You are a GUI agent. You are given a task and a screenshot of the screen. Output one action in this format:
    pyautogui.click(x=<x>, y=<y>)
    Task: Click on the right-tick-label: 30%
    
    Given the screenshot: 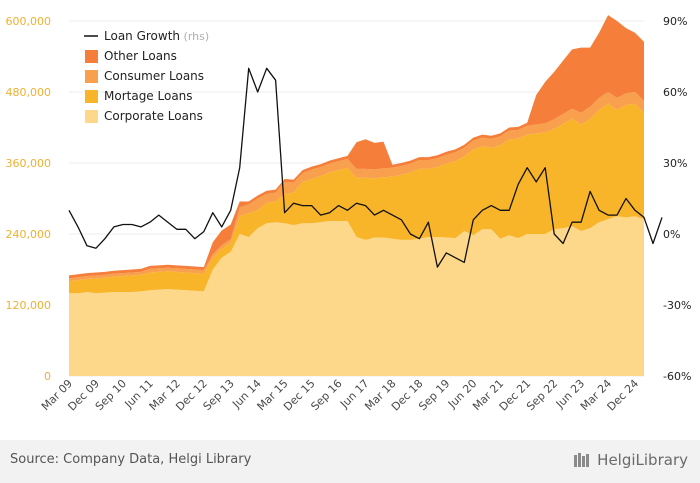 What is the action you would take?
    pyautogui.click(x=675, y=163)
    